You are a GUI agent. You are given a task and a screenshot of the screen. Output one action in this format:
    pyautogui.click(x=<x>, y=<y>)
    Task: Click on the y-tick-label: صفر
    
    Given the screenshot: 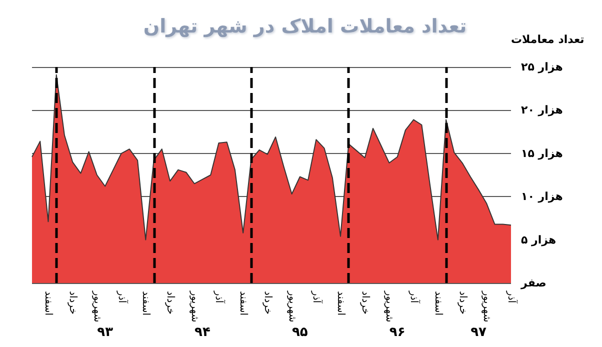 What is the action you would take?
    pyautogui.click(x=533, y=283)
    